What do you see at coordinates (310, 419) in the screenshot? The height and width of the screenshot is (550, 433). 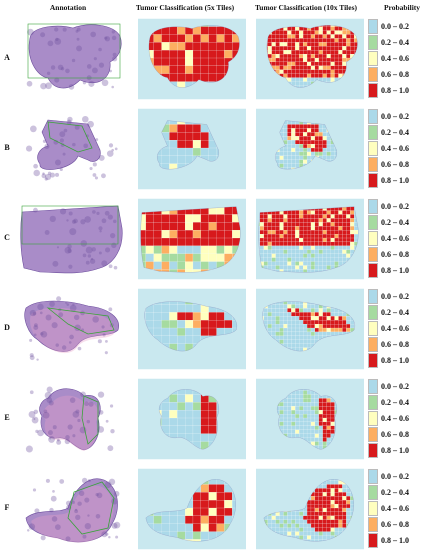 I see `heatmap-10x-e` at bounding box center [310, 419].